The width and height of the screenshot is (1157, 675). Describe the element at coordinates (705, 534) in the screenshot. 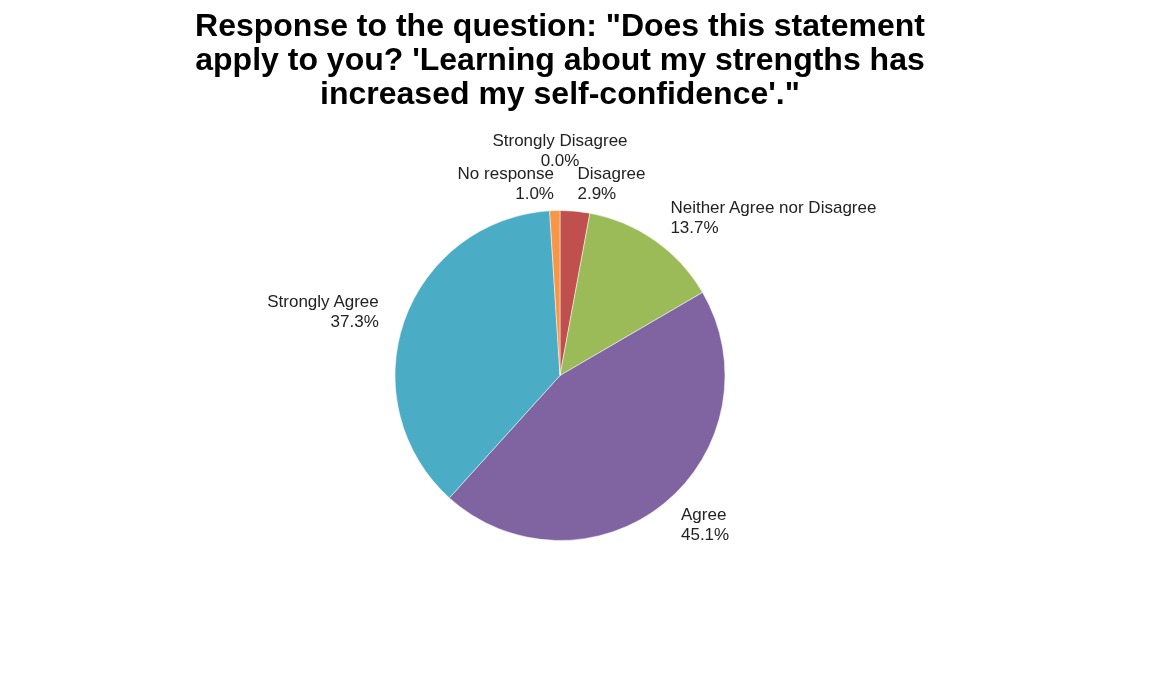

I see `data-label: 45.1%` at that location.